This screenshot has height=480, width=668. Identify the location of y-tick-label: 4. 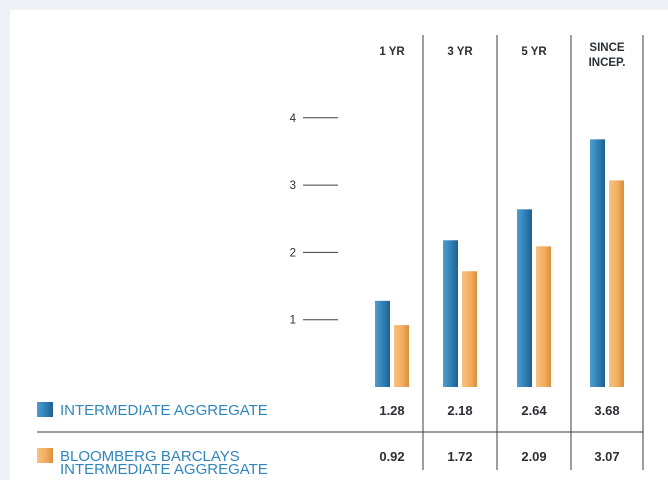
(293, 119).